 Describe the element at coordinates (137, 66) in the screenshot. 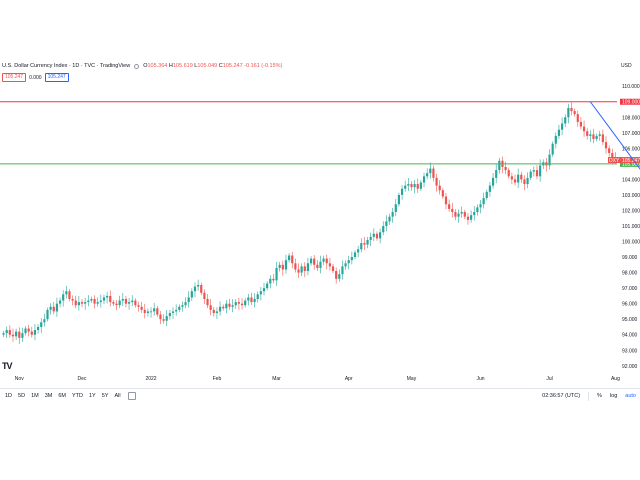

I see `eye-icon` at that location.